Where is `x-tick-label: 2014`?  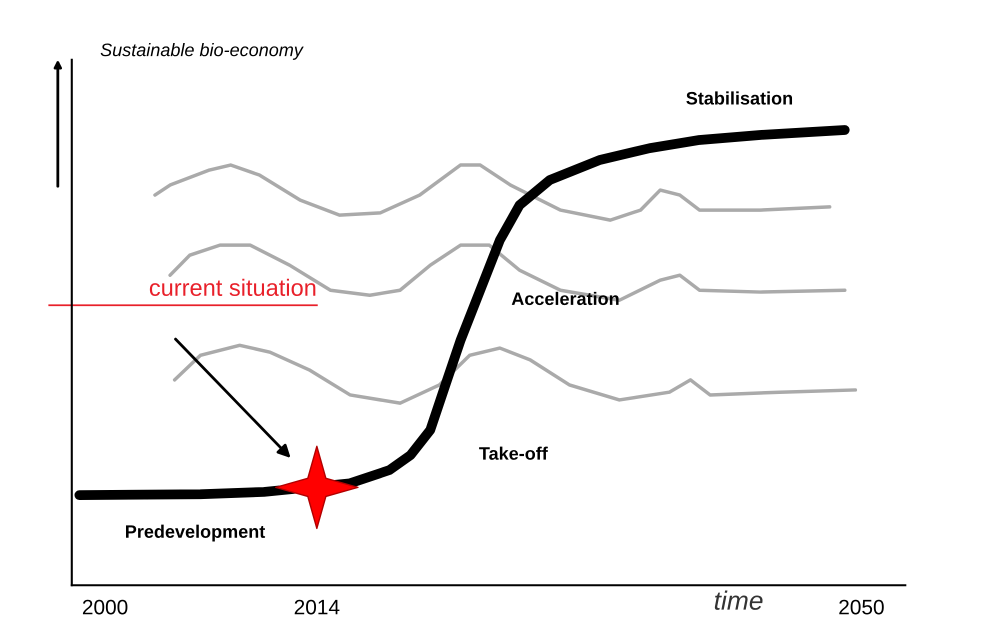 x-tick-label: 2014 is located at coordinates (317, 607).